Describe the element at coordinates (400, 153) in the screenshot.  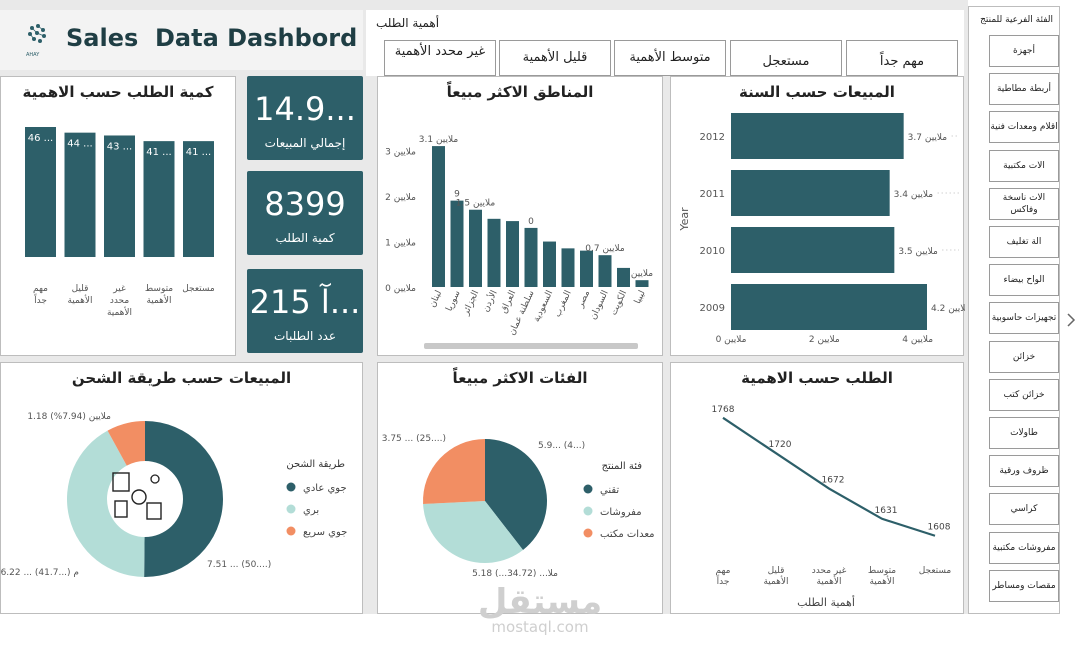
I see `regions-y-tick: ملايين 3` at that location.